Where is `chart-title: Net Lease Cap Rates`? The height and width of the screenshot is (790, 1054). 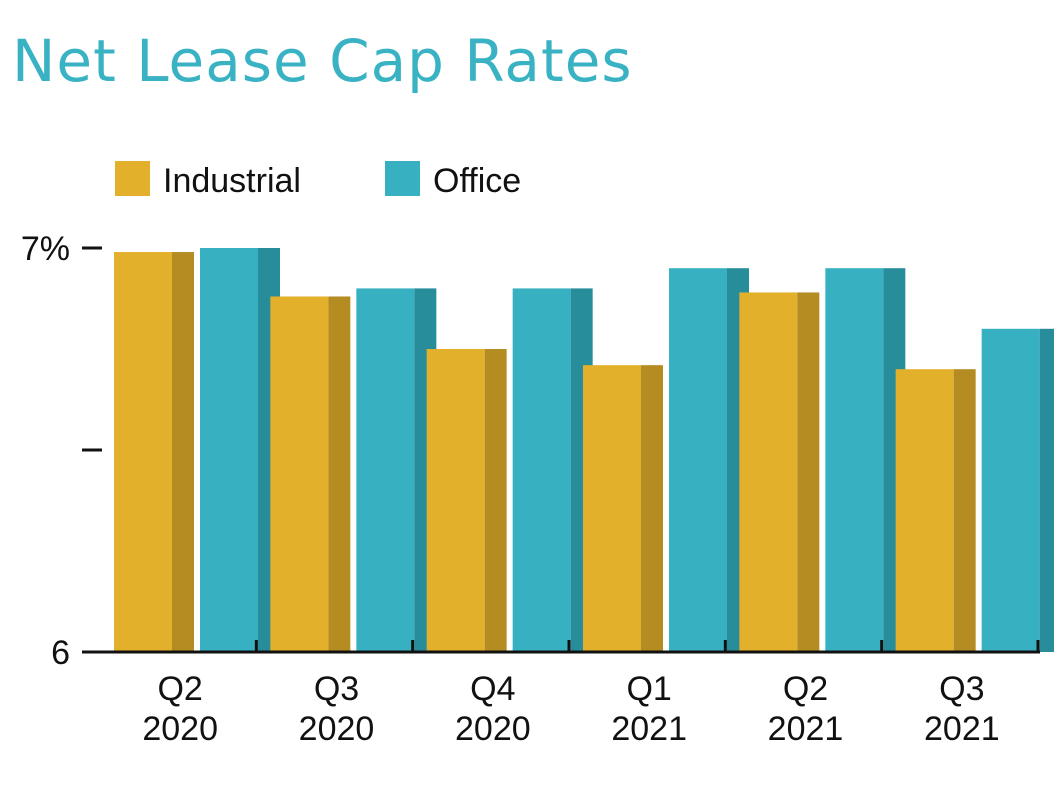
chart-title: Net Lease Cap Rates is located at coordinates (322, 61).